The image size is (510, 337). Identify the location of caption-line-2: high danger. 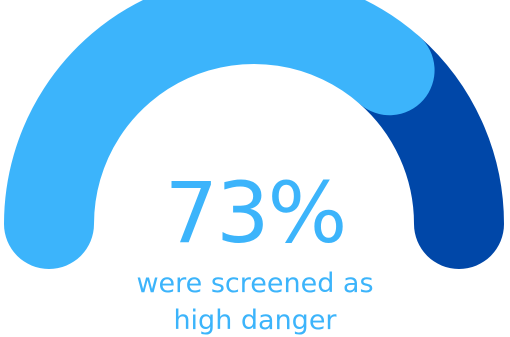
(255, 320).